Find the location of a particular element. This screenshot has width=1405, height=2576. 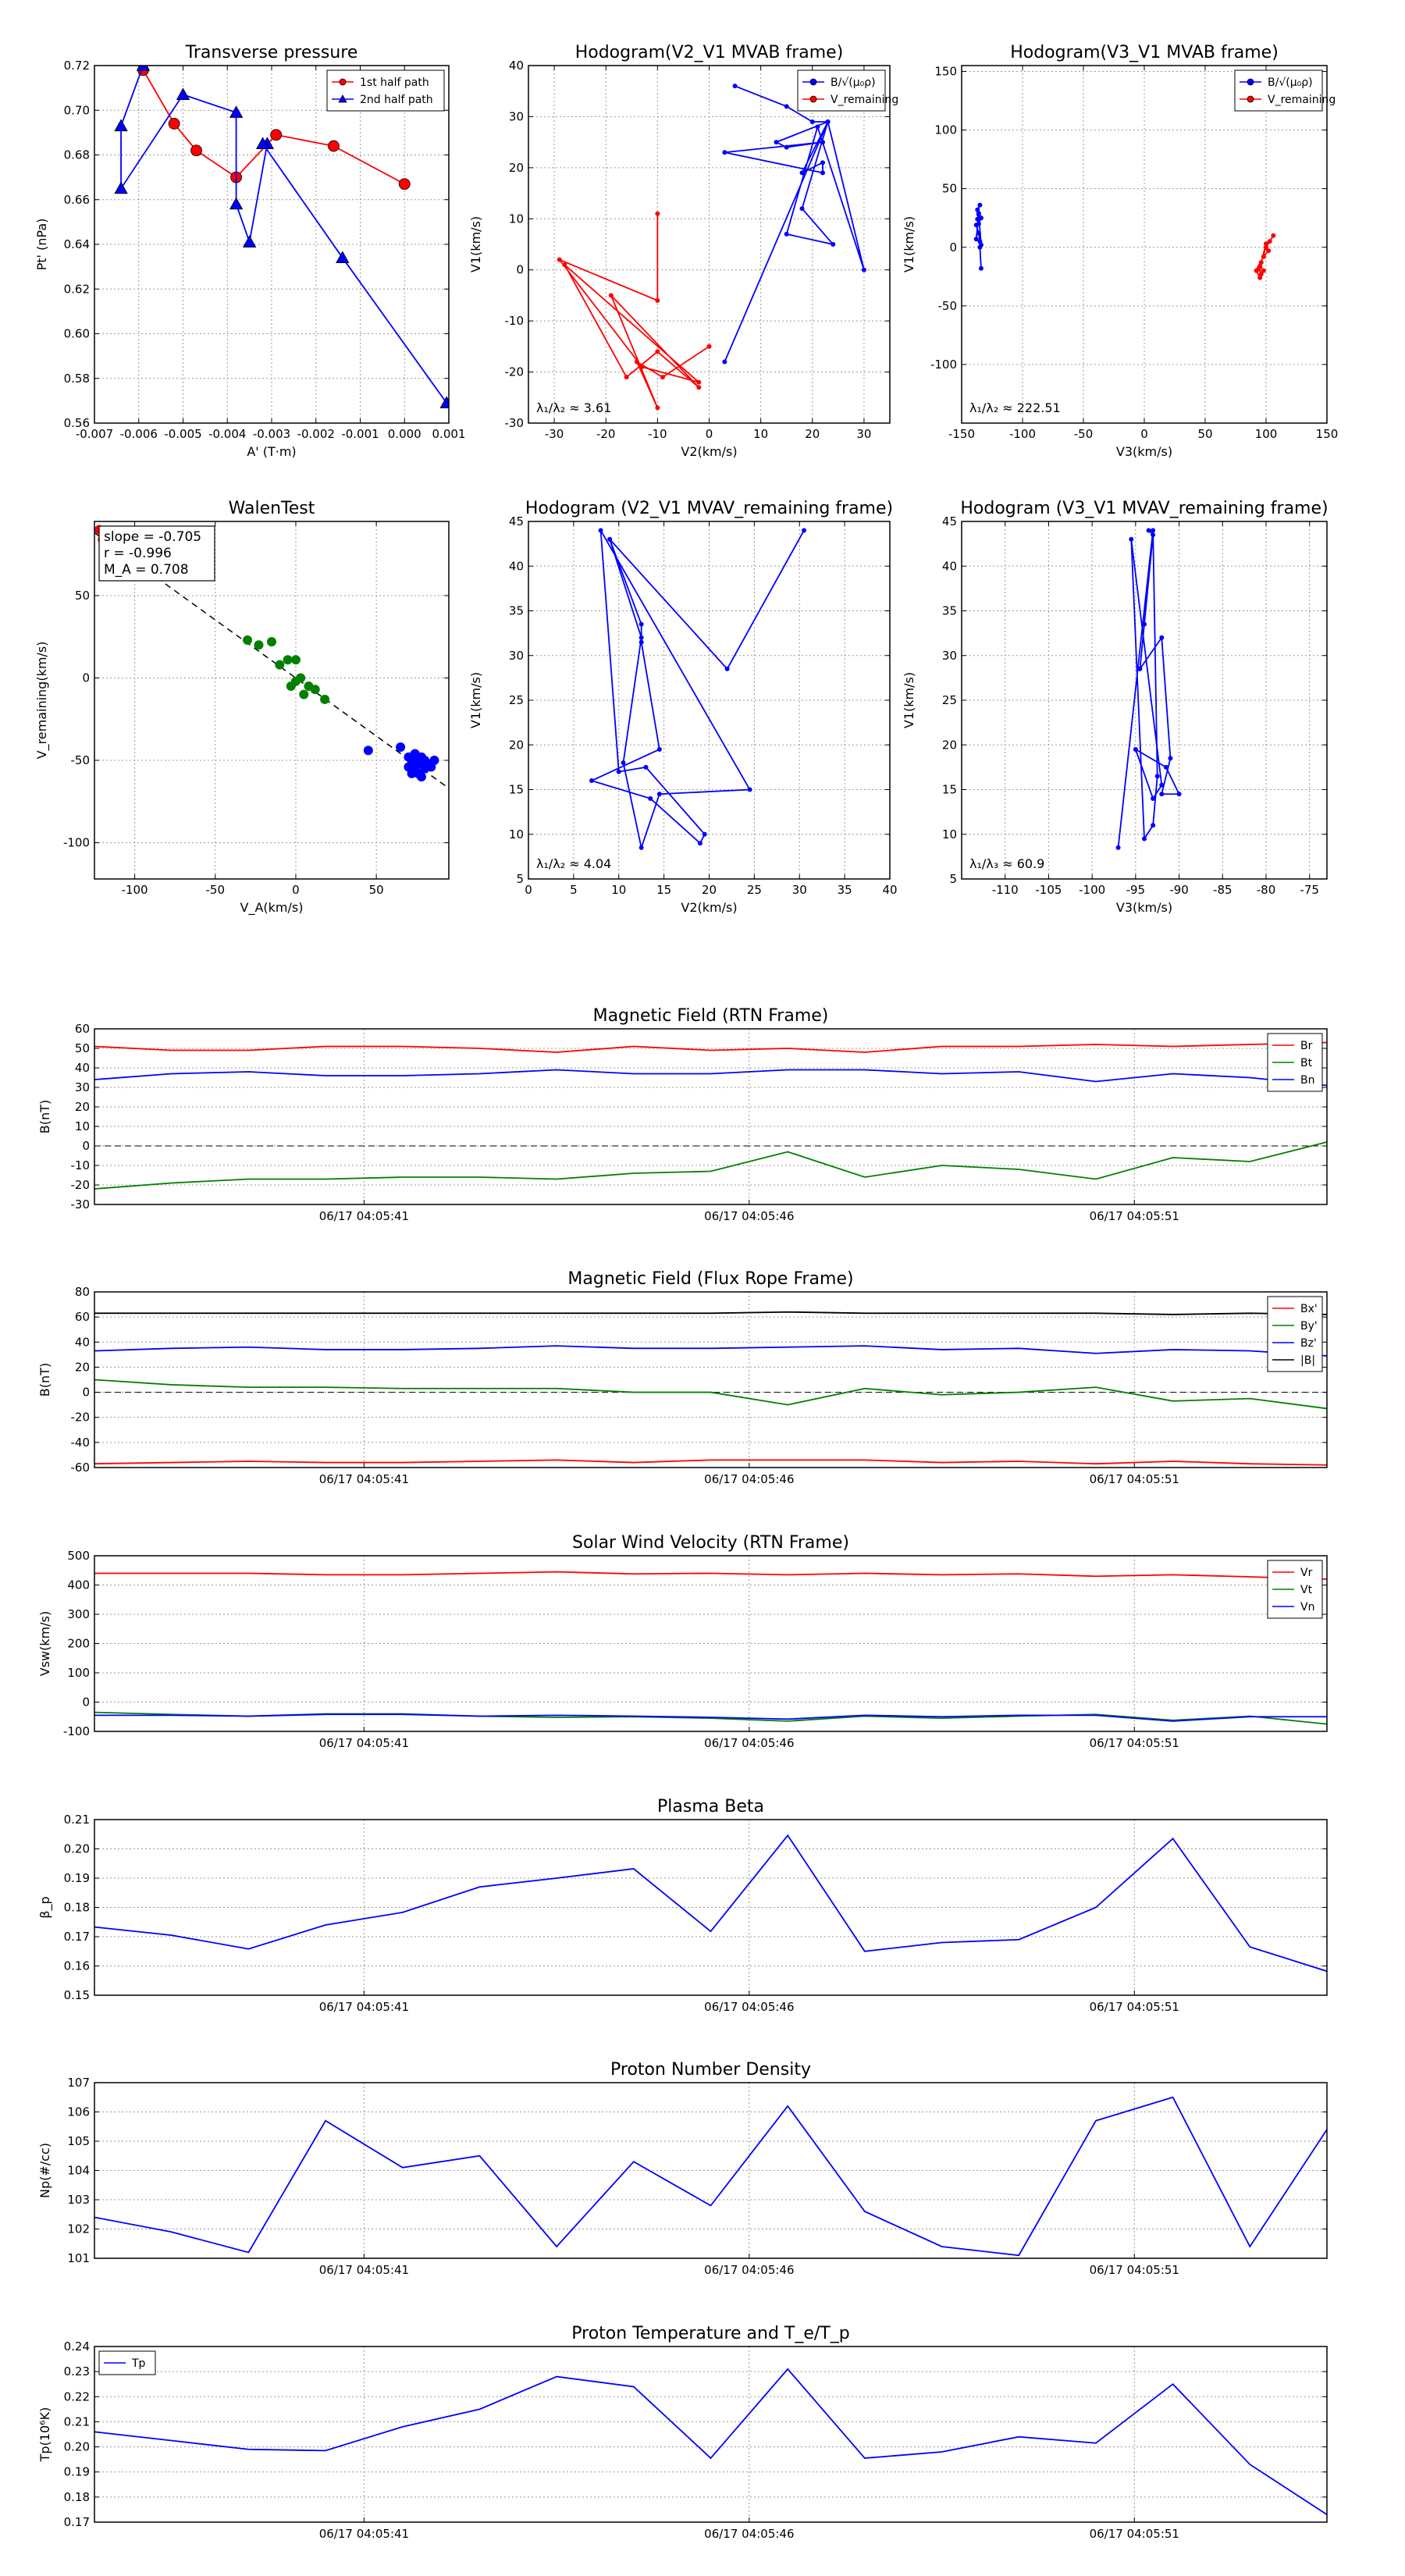

chart-title: Hodogram(V3_V1 MVAB frame) is located at coordinates (1145, 52).